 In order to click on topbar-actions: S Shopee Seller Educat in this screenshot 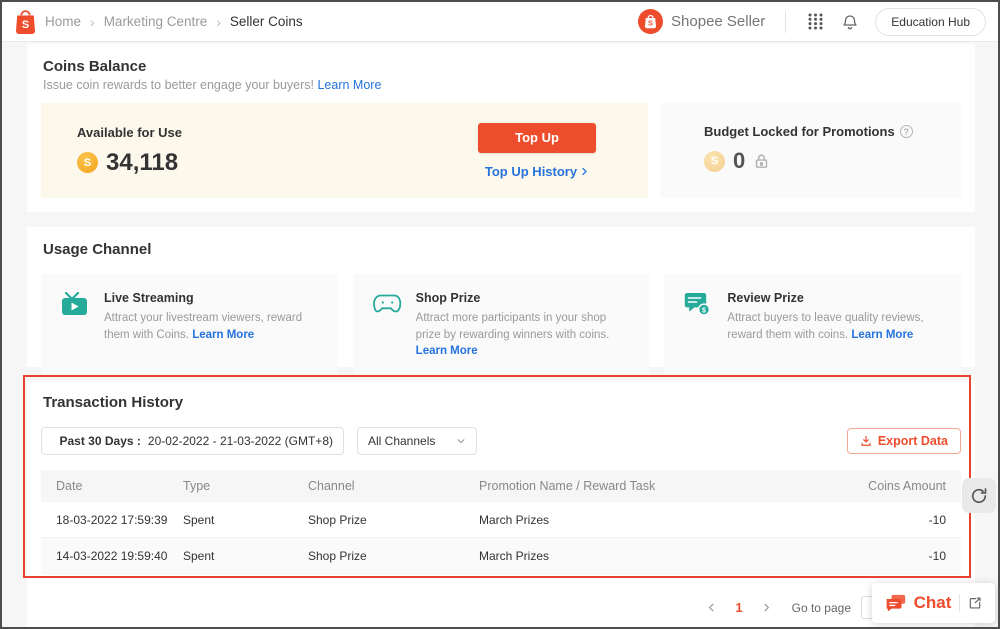, I will do `click(812, 21)`.